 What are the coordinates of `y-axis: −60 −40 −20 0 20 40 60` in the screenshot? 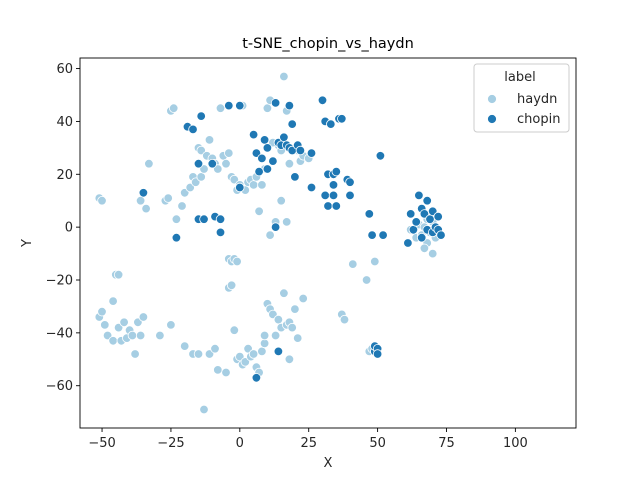 It's located at (63, 228).